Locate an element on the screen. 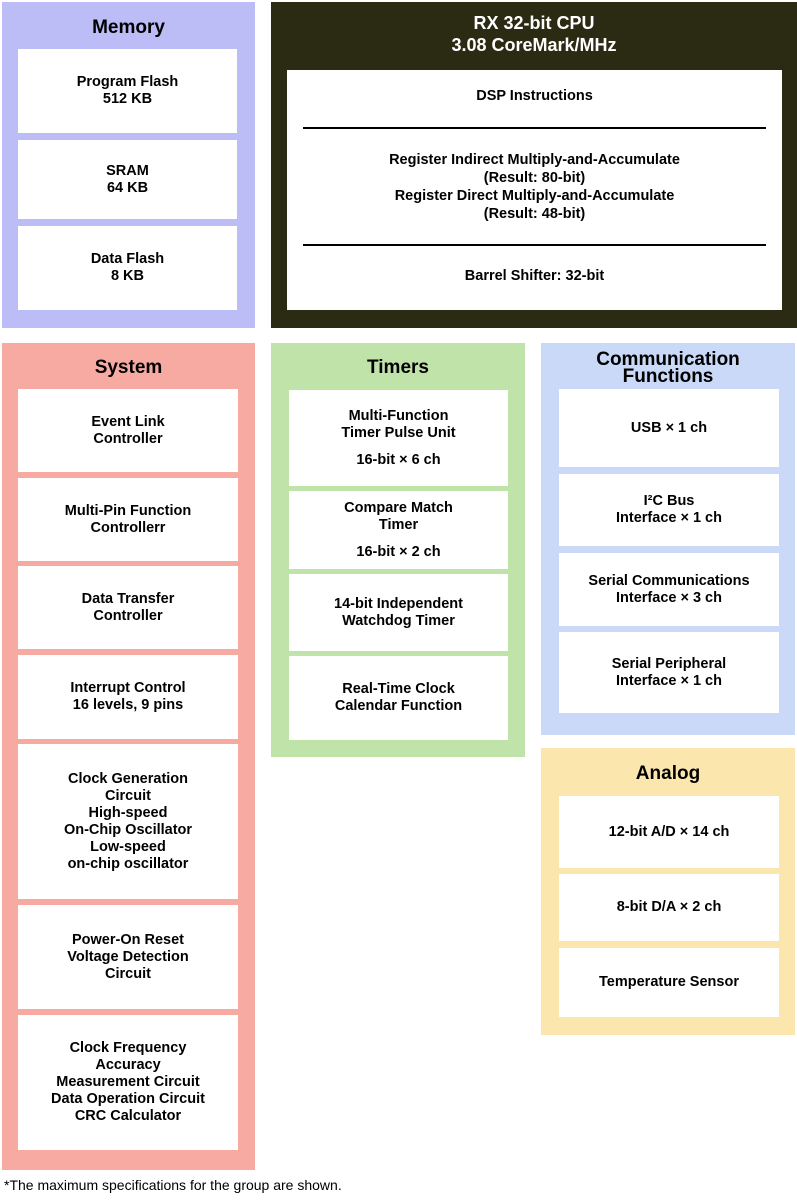 This screenshot has height=1200, width=797. system-item: Event Link Controller is located at coordinates (128, 430).